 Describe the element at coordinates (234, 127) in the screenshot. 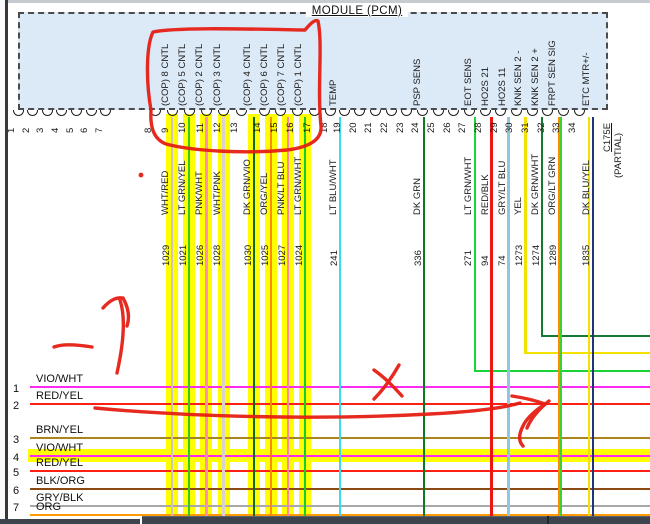

I see `pin-number: 13` at that location.